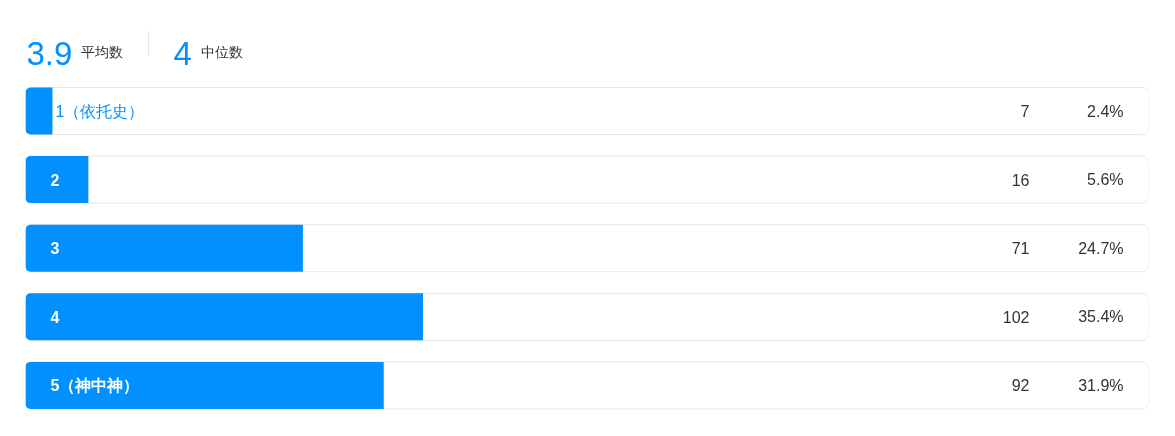 The height and width of the screenshot is (436, 1175). Describe the element at coordinates (1020, 386) in the screenshot. I see `text: 92` at that location.